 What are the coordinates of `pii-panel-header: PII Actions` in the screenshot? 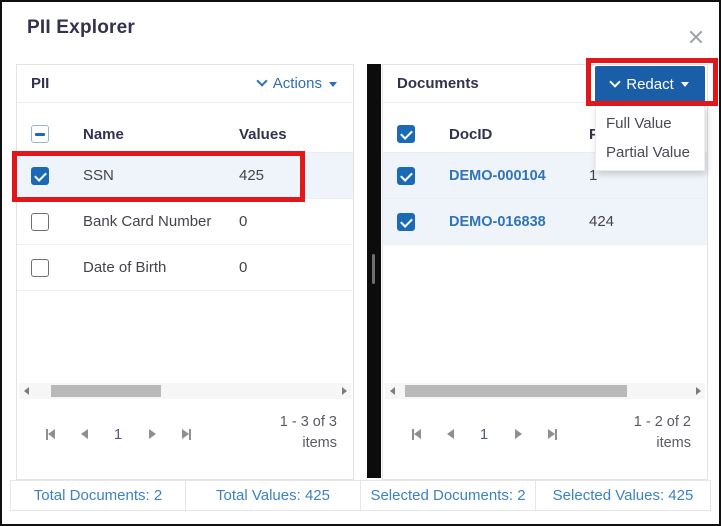 It's located at (185, 84).